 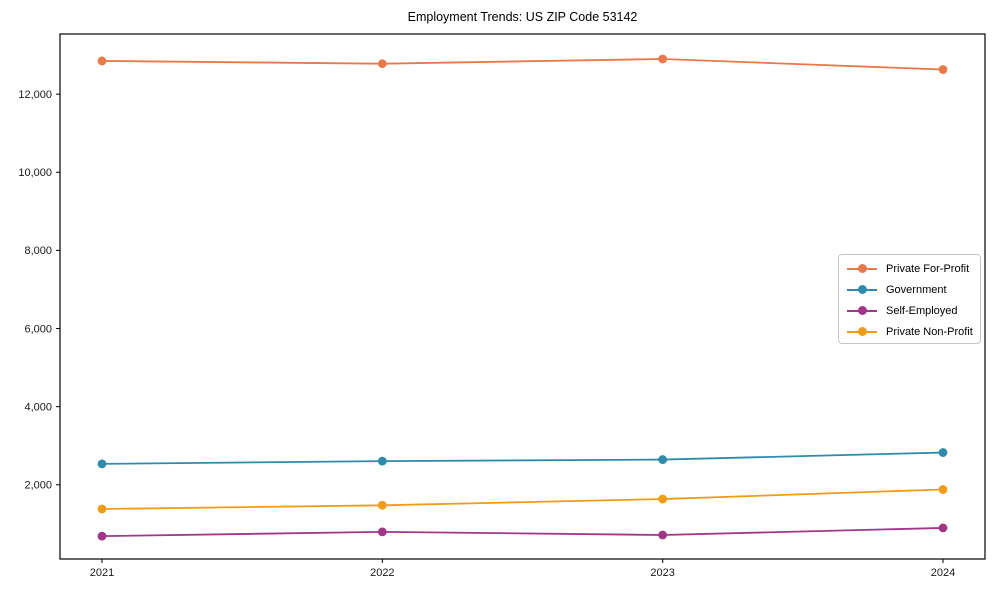 I want to click on legend-label: Government, so click(x=916, y=289).